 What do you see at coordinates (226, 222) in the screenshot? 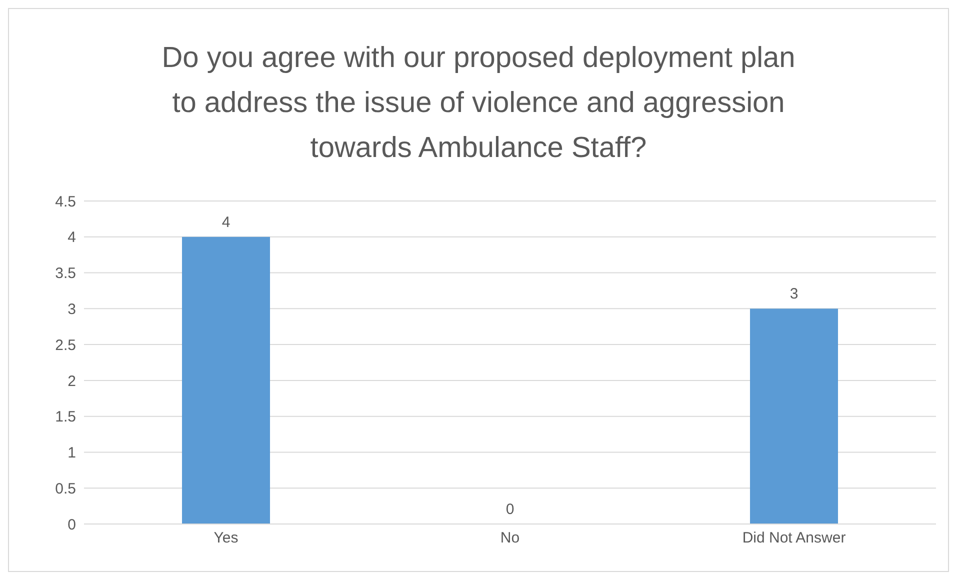
I see `data-label: 4` at bounding box center [226, 222].